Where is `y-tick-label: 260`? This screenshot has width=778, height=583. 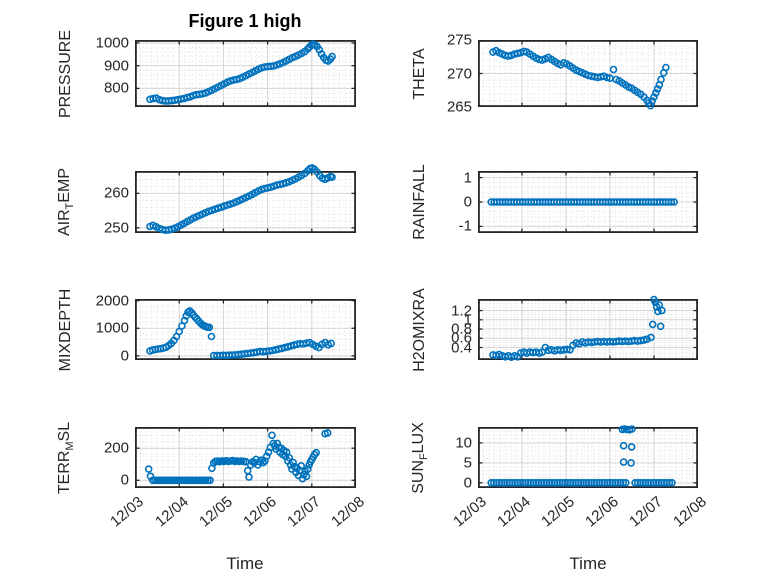
y-tick-label: 260 is located at coordinates (116, 193).